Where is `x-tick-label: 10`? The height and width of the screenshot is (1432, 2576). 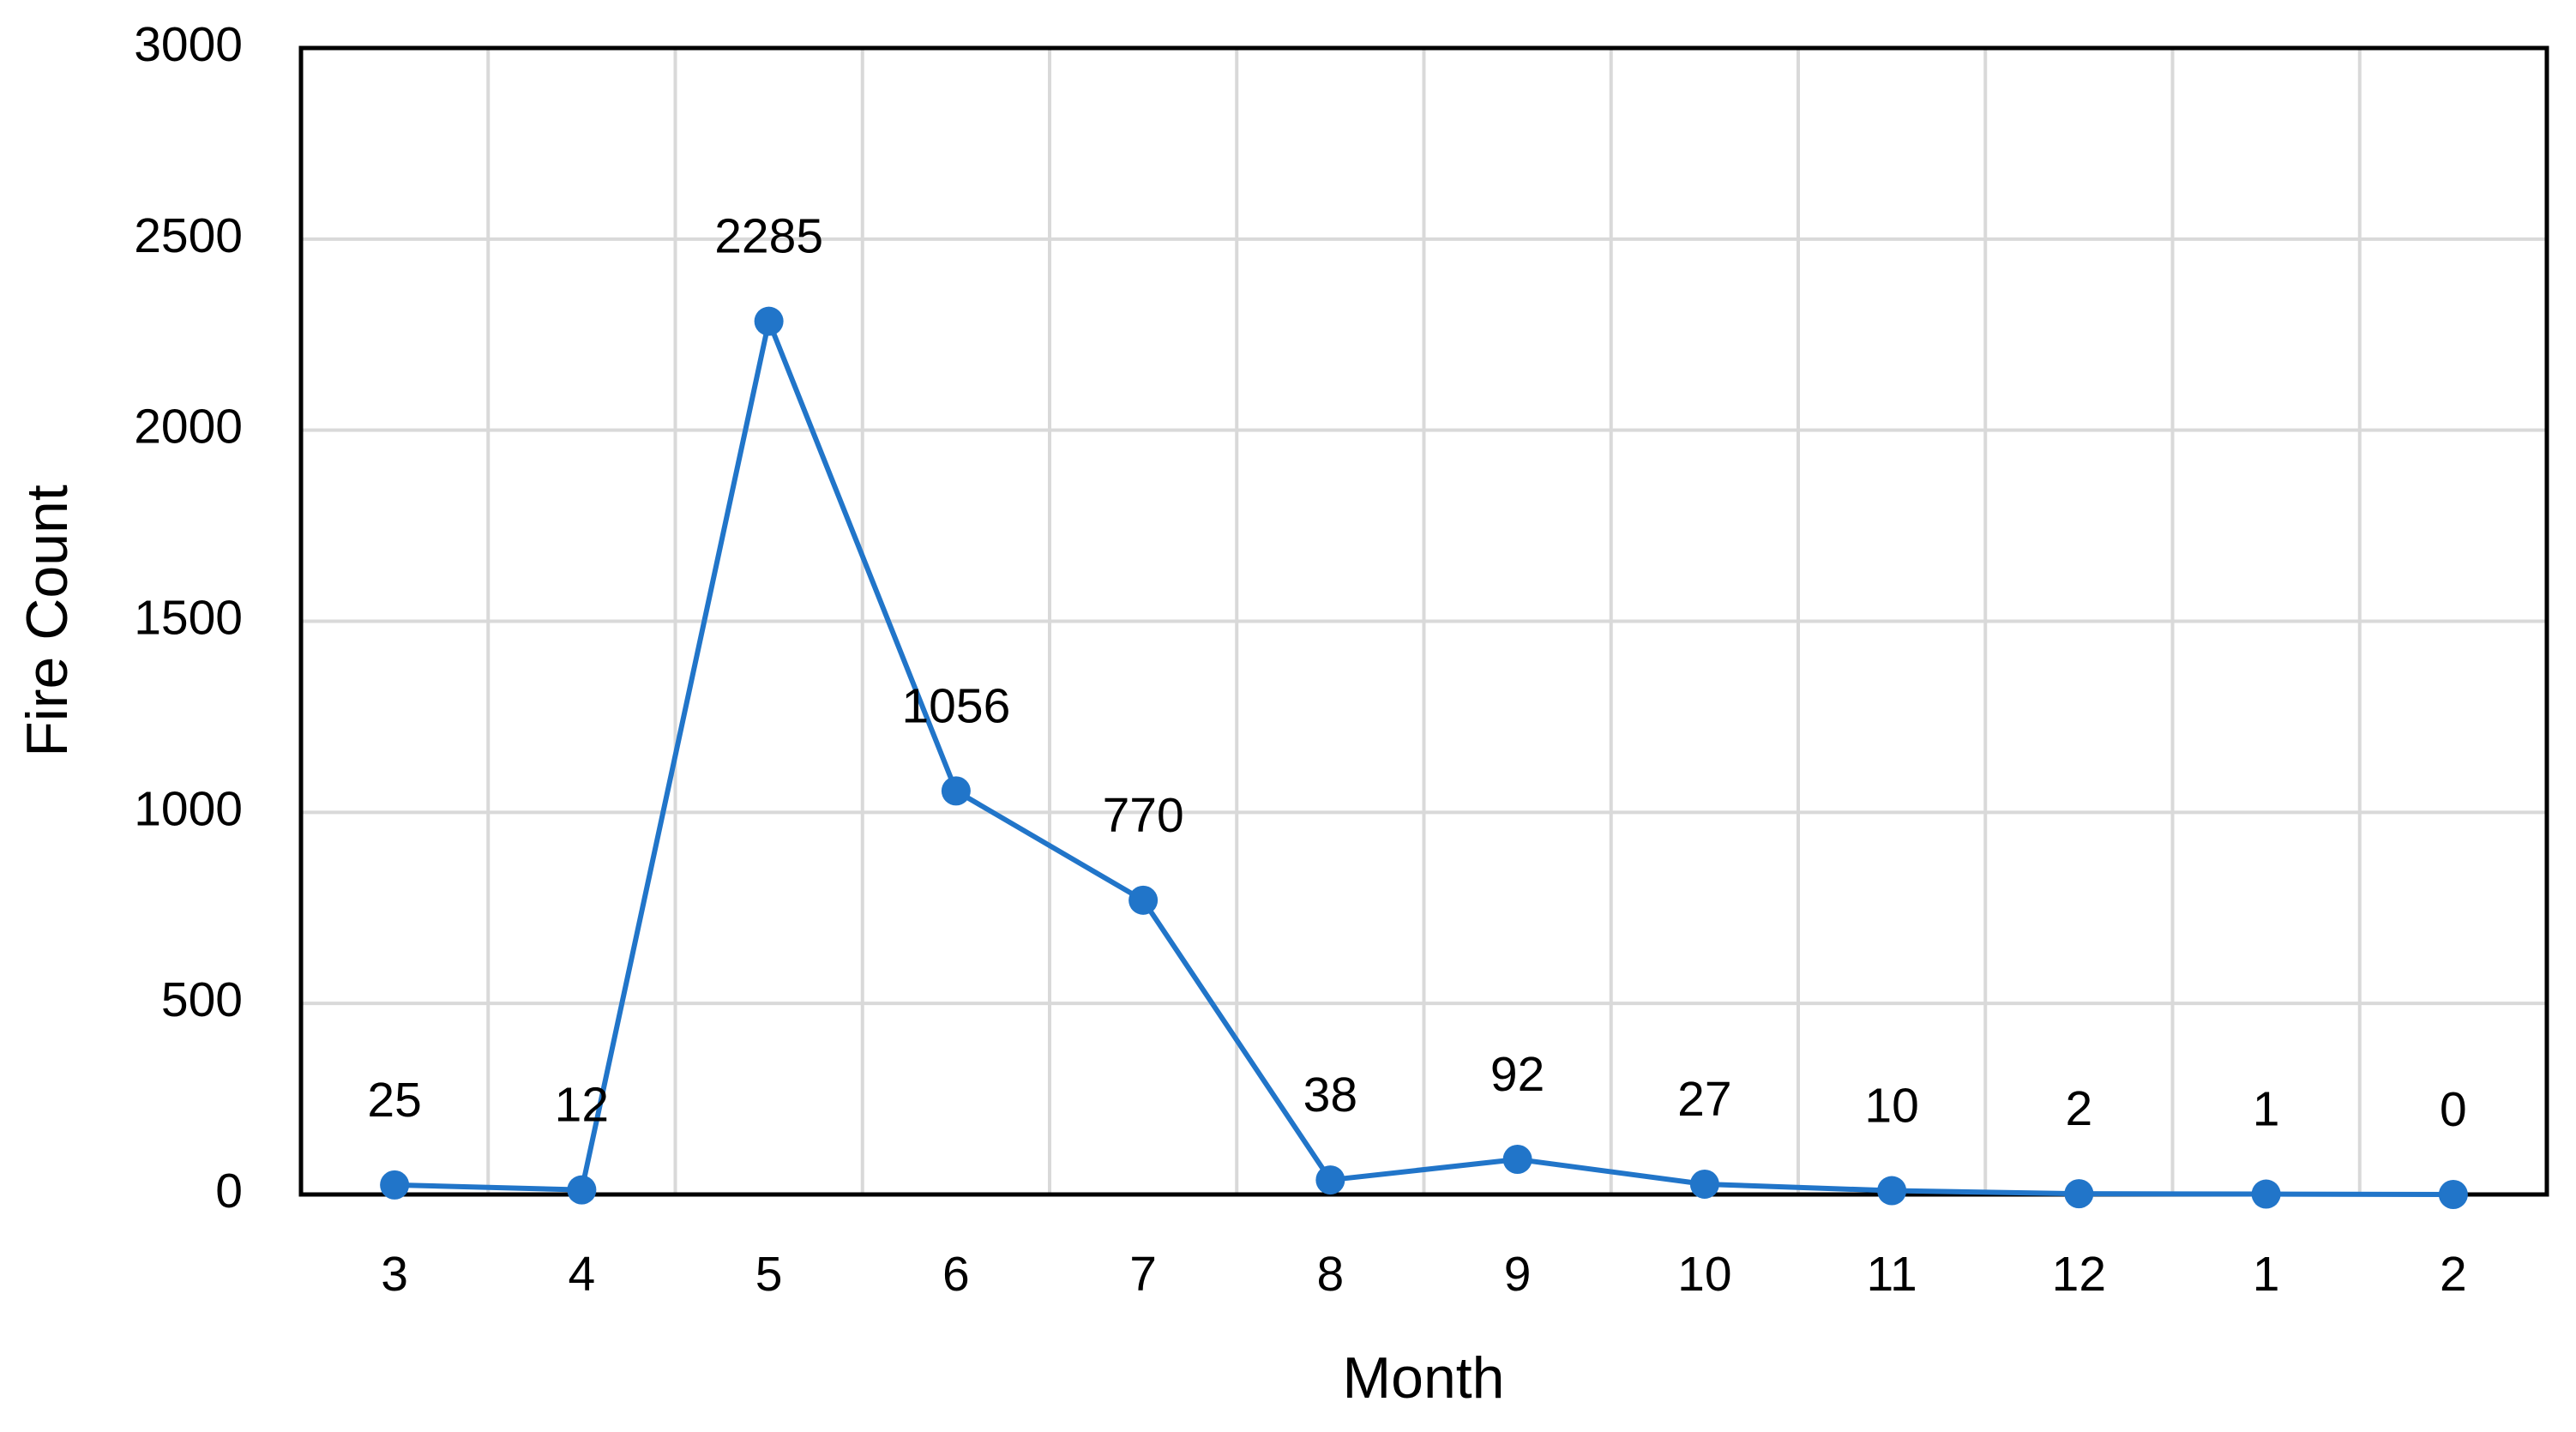 x-tick-label: 10 is located at coordinates (1704, 1274).